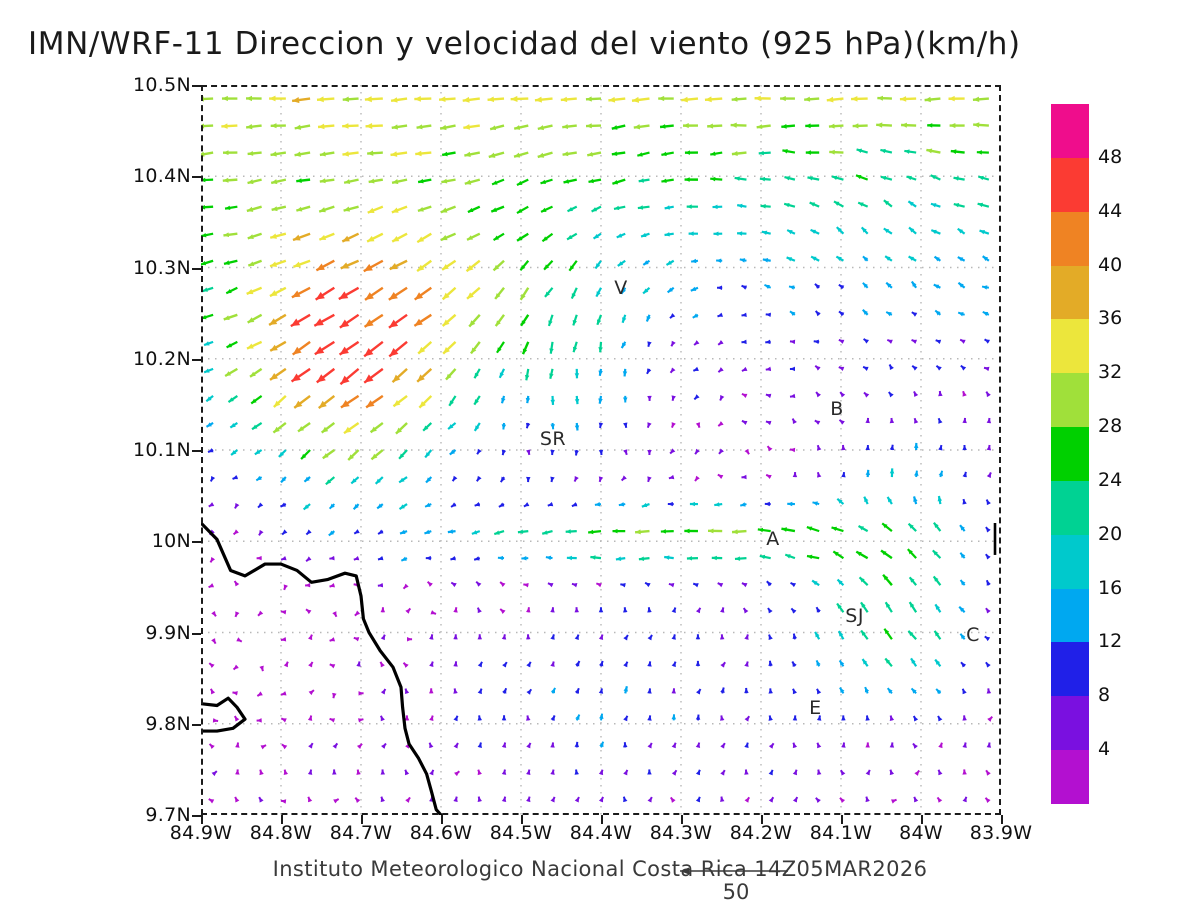 The height and width of the screenshot is (904, 1200). Describe the element at coordinates (168, 724) in the screenshot. I see `y-axis-tick-label: 9.8N` at that location.